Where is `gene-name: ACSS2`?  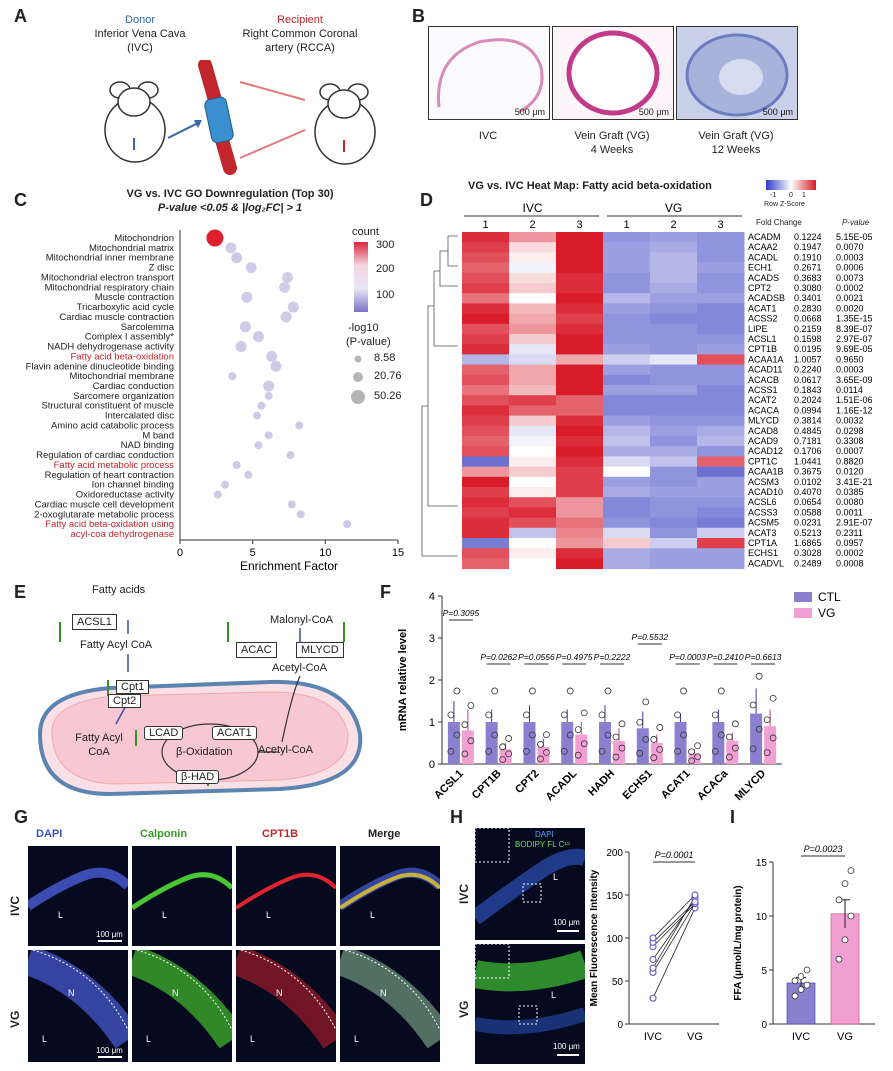 gene-name: ACSS2 is located at coordinates (763, 319).